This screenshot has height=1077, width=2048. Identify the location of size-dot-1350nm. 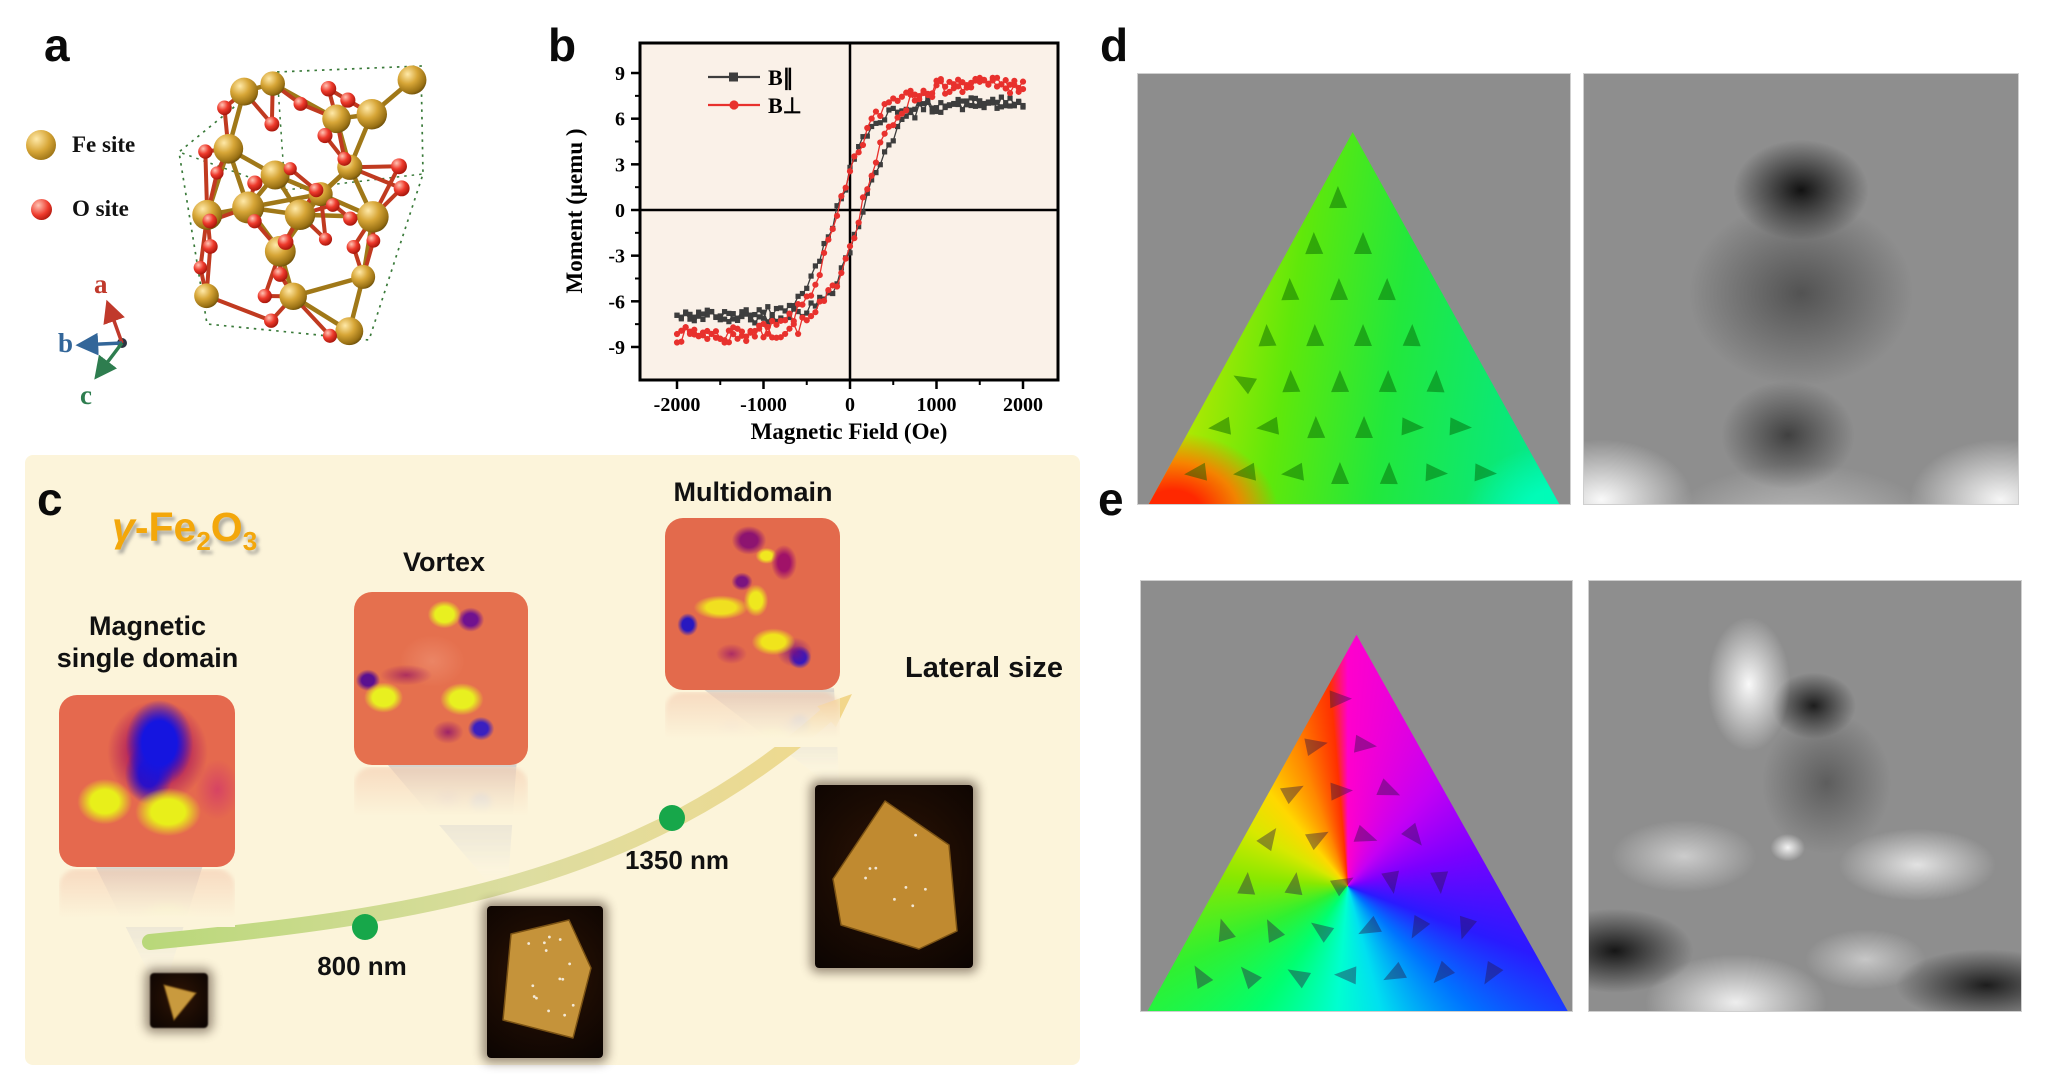
(672, 818).